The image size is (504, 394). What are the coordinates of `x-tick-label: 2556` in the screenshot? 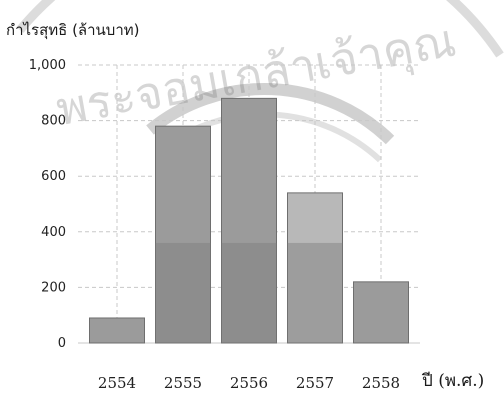 It's located at (249, 383).